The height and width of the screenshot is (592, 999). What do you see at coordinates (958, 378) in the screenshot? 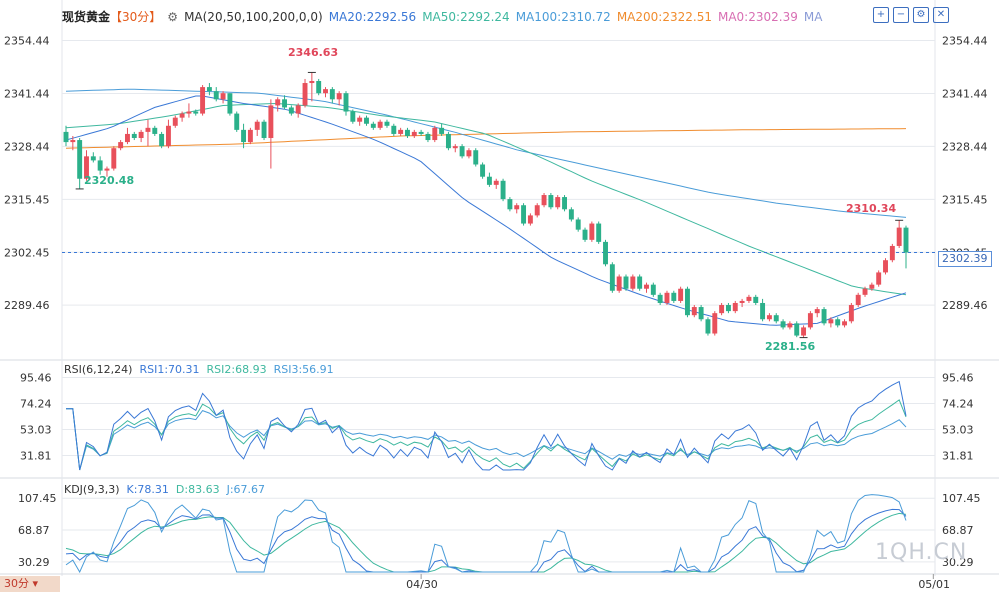
I see `rsi-tick-right: 95.46` at bounding box center [958, 378].